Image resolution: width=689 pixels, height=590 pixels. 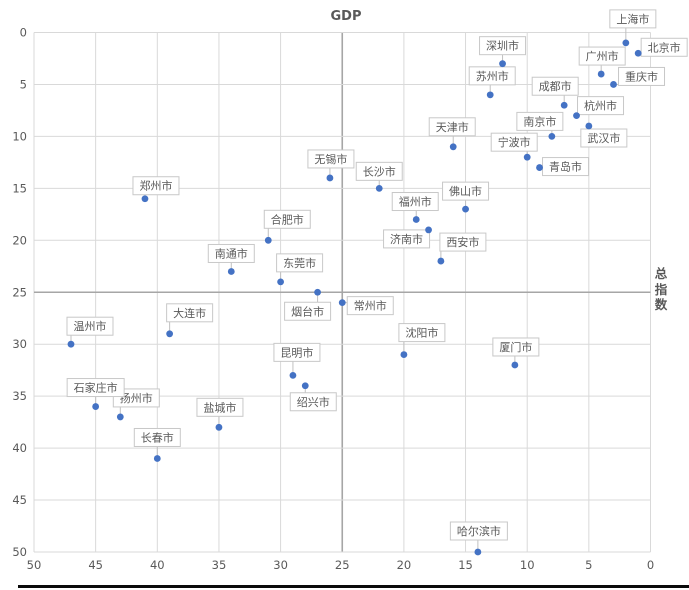 I want to click on data-label-text: 东莞市, so click(x=299, y=263).